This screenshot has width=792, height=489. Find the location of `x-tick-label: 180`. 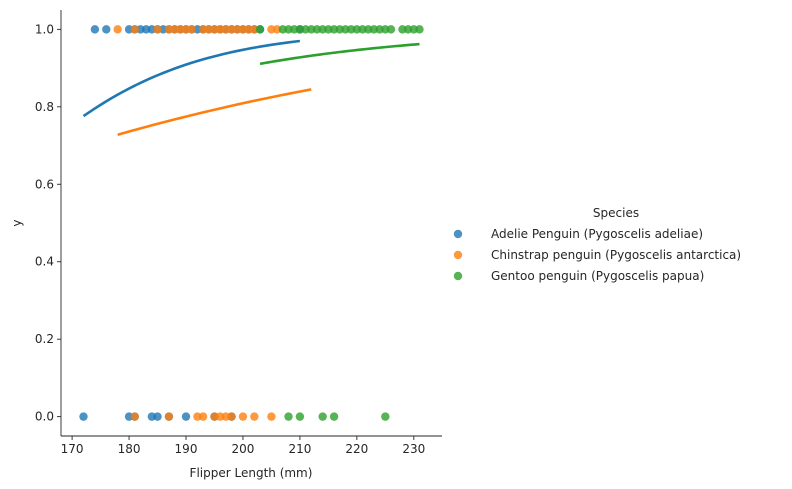

x-tick-label: 180 is located at coordinates (129, 449).